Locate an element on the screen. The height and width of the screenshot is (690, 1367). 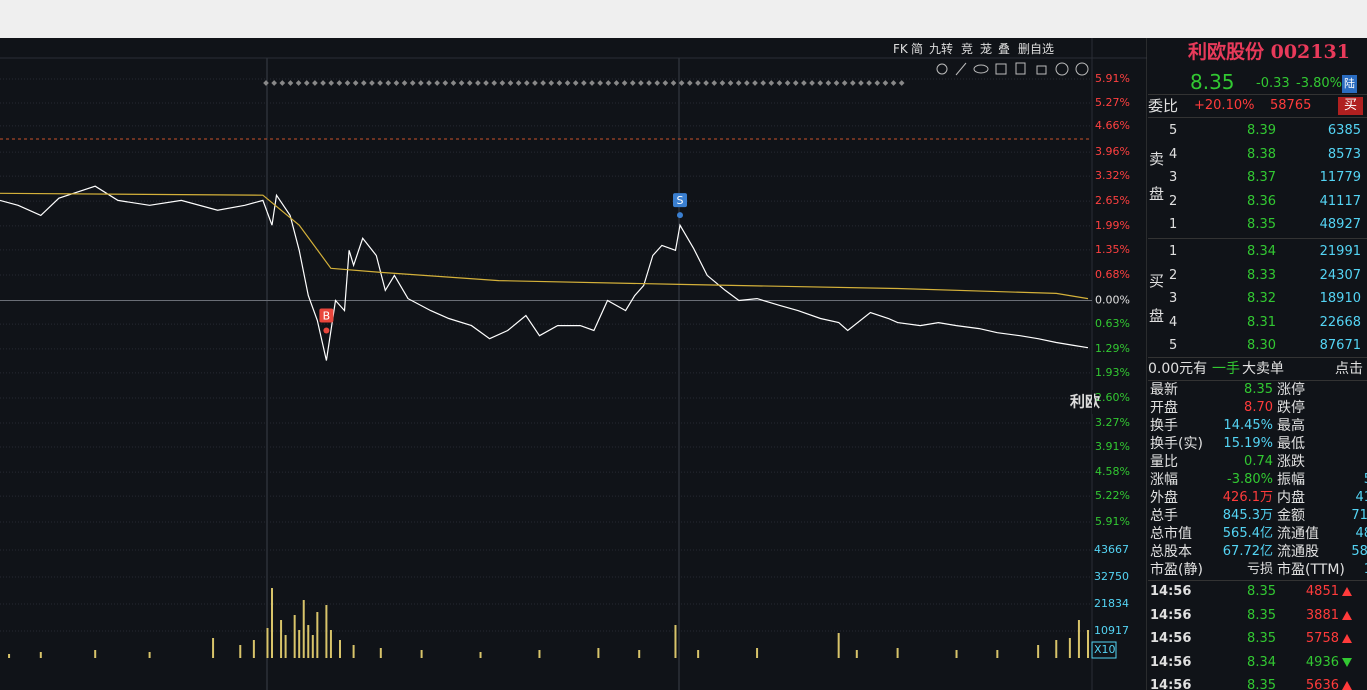
side-label: 盘 is located at coordinates (1157, 316).